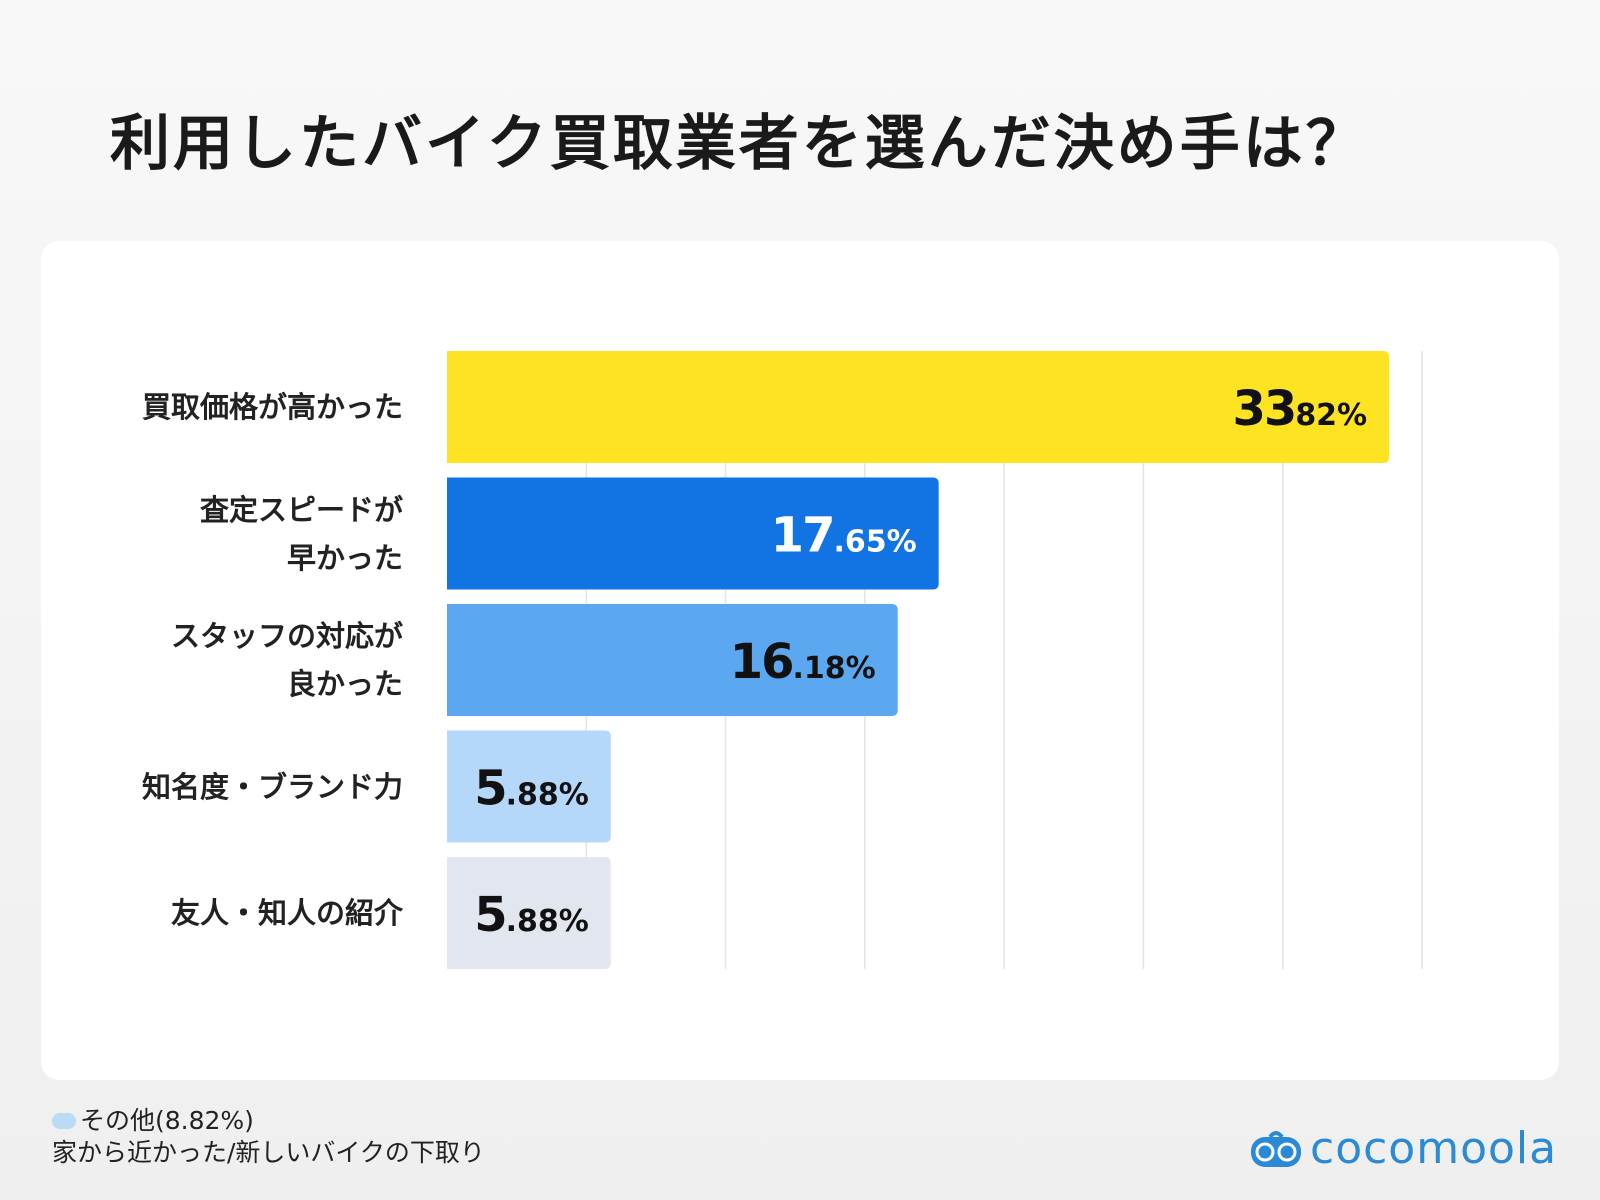  Describe the element at coordinates (344, 557) in the screenshot. I see `category-label-line: 早かった` at that location.